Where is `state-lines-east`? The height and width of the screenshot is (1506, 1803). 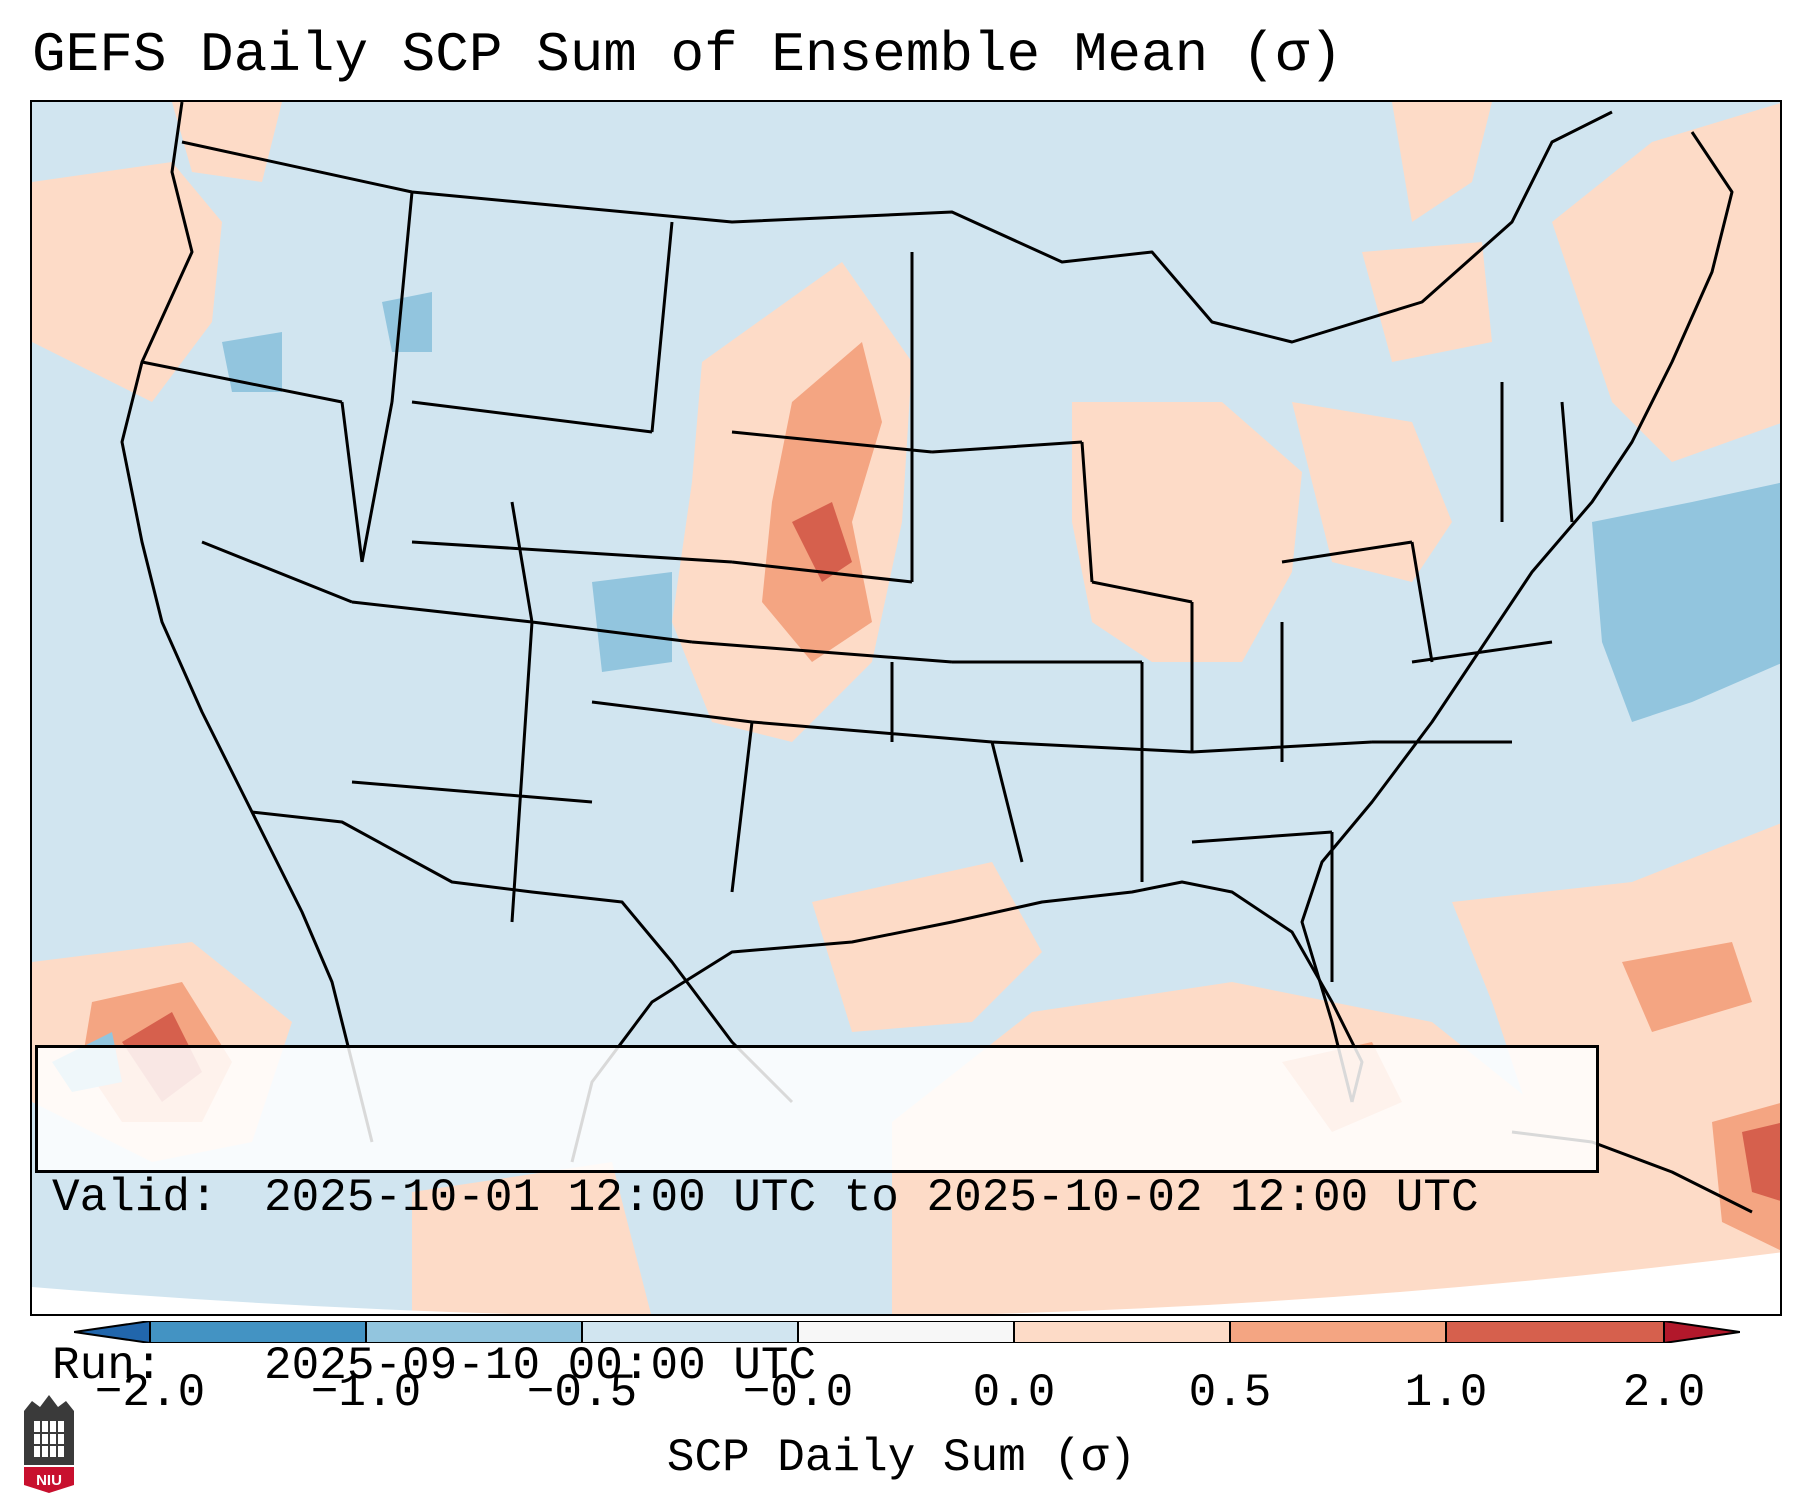 state-lines-east is located at coordinates (1332, 682).